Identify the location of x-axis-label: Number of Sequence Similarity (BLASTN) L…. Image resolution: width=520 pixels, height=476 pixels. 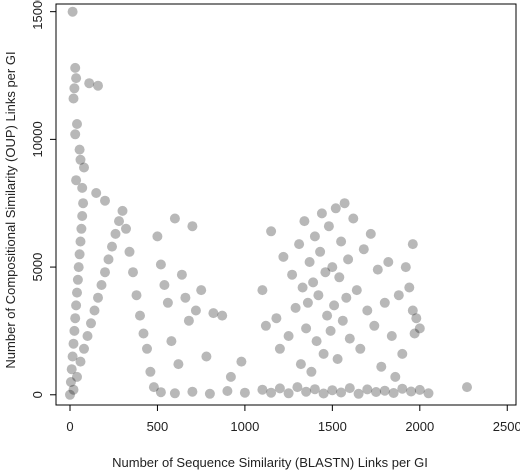
(270, 462).